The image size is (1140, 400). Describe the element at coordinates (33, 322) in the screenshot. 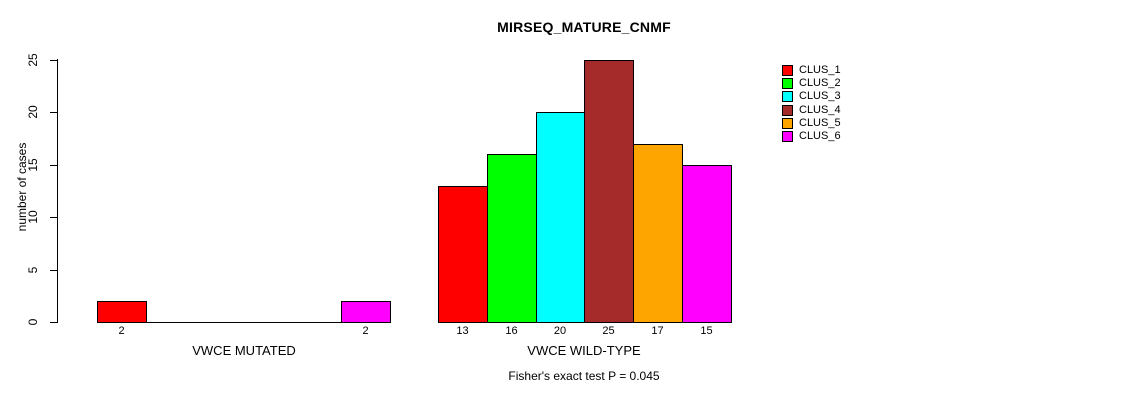

I see `y-tick-label: 0` at that location.